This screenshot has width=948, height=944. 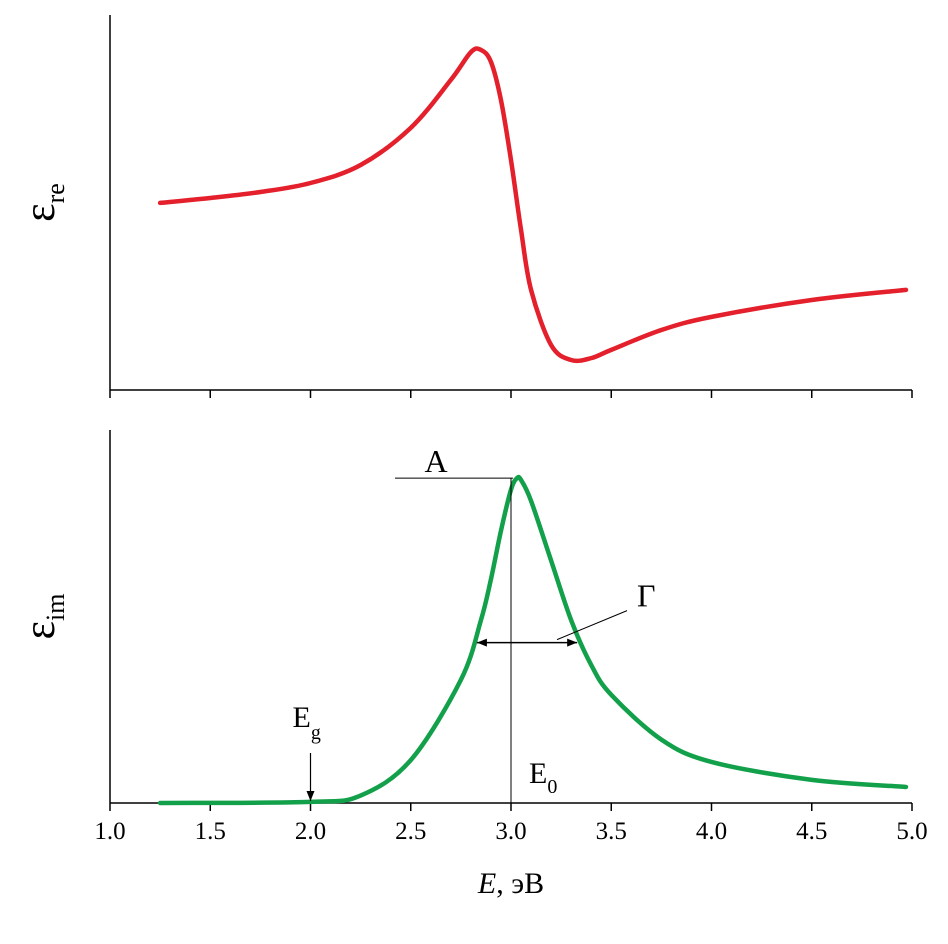 What do you see at coordinates (538, 773) in the screenshot?
I see `center-main: E` at bounding box center [538, 773].